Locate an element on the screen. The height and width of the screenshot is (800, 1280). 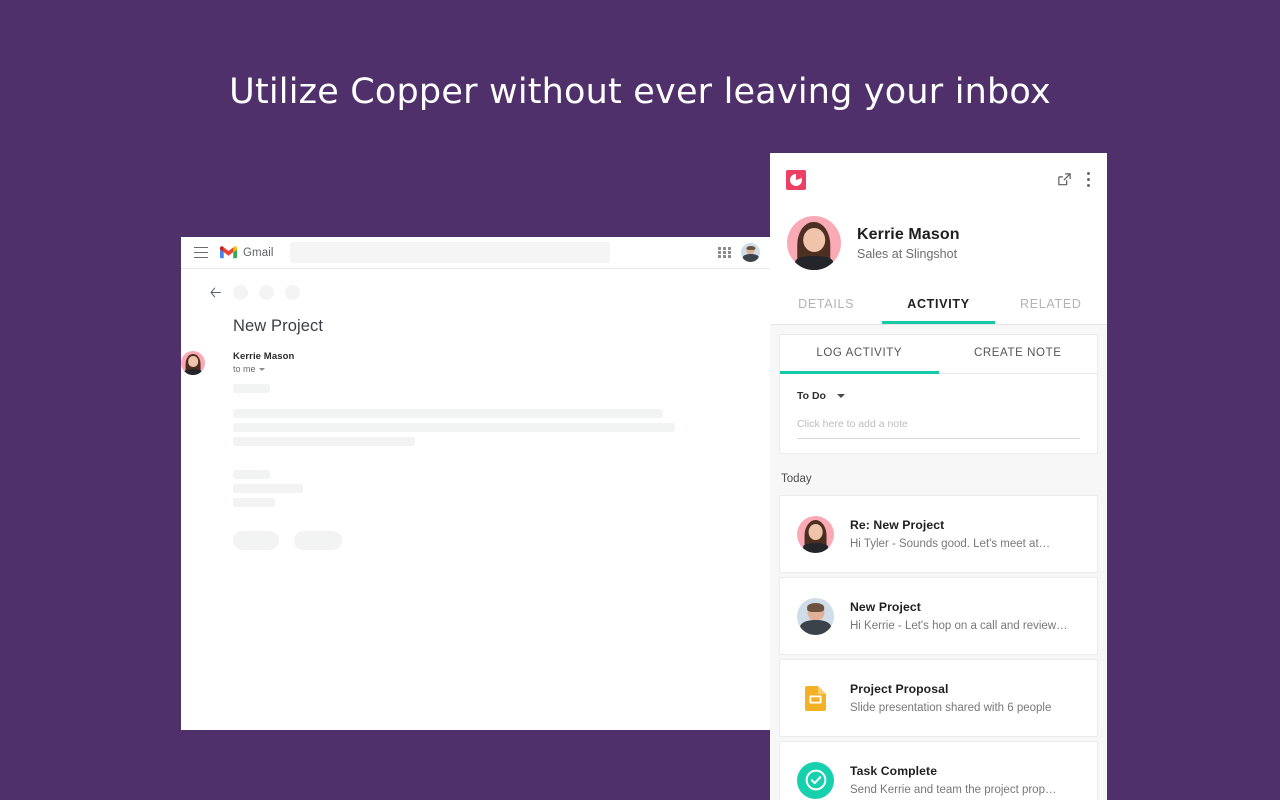
note-input is located at coordinates (938, 428).